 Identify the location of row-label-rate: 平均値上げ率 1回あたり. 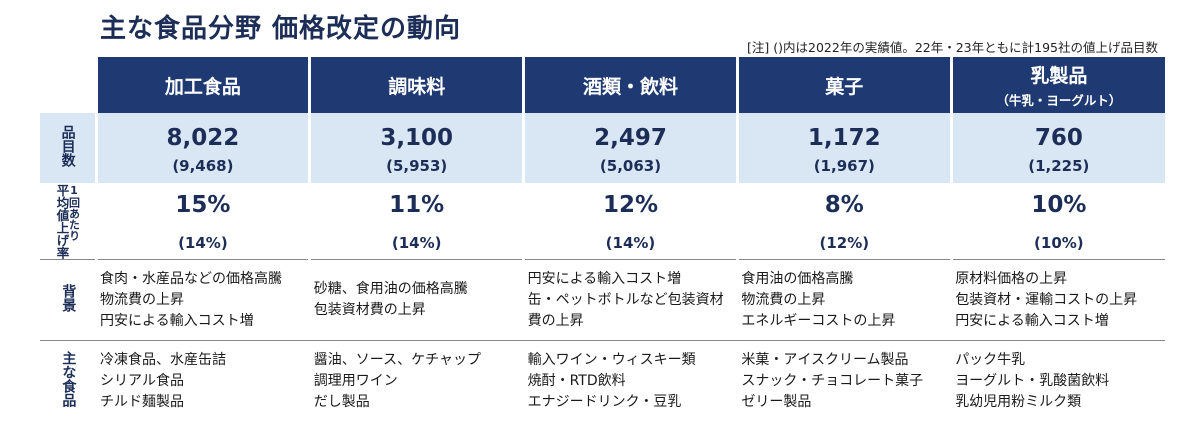
(68, 221).